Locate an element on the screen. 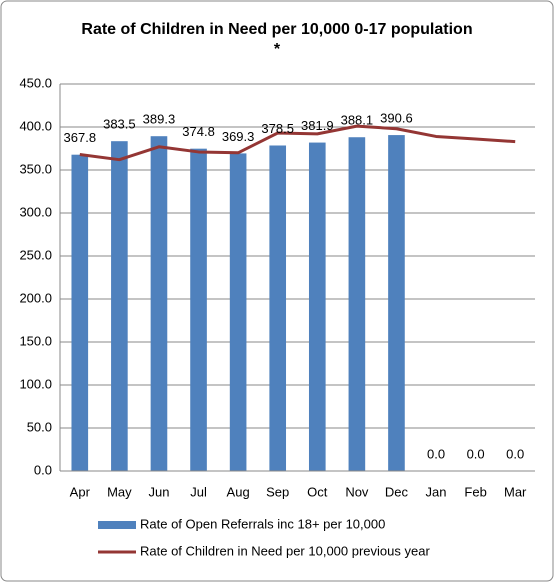  data-label: 383.5 is located at coordinates (119, 124).